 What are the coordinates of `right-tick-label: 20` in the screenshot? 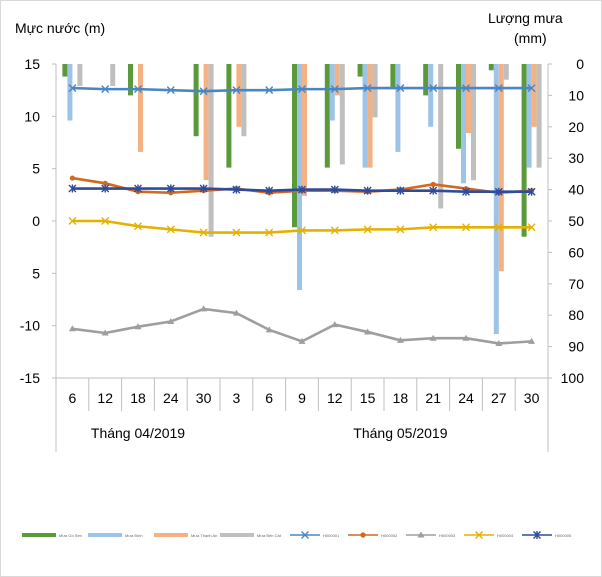 It's located at (576, 127).